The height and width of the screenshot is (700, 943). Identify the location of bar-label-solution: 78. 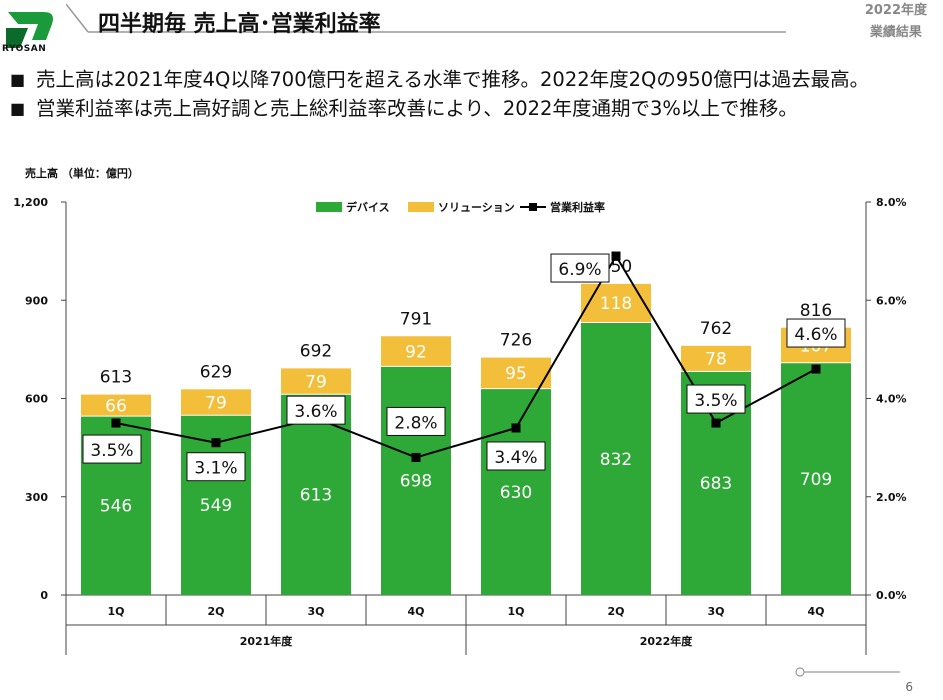
(716, 360).